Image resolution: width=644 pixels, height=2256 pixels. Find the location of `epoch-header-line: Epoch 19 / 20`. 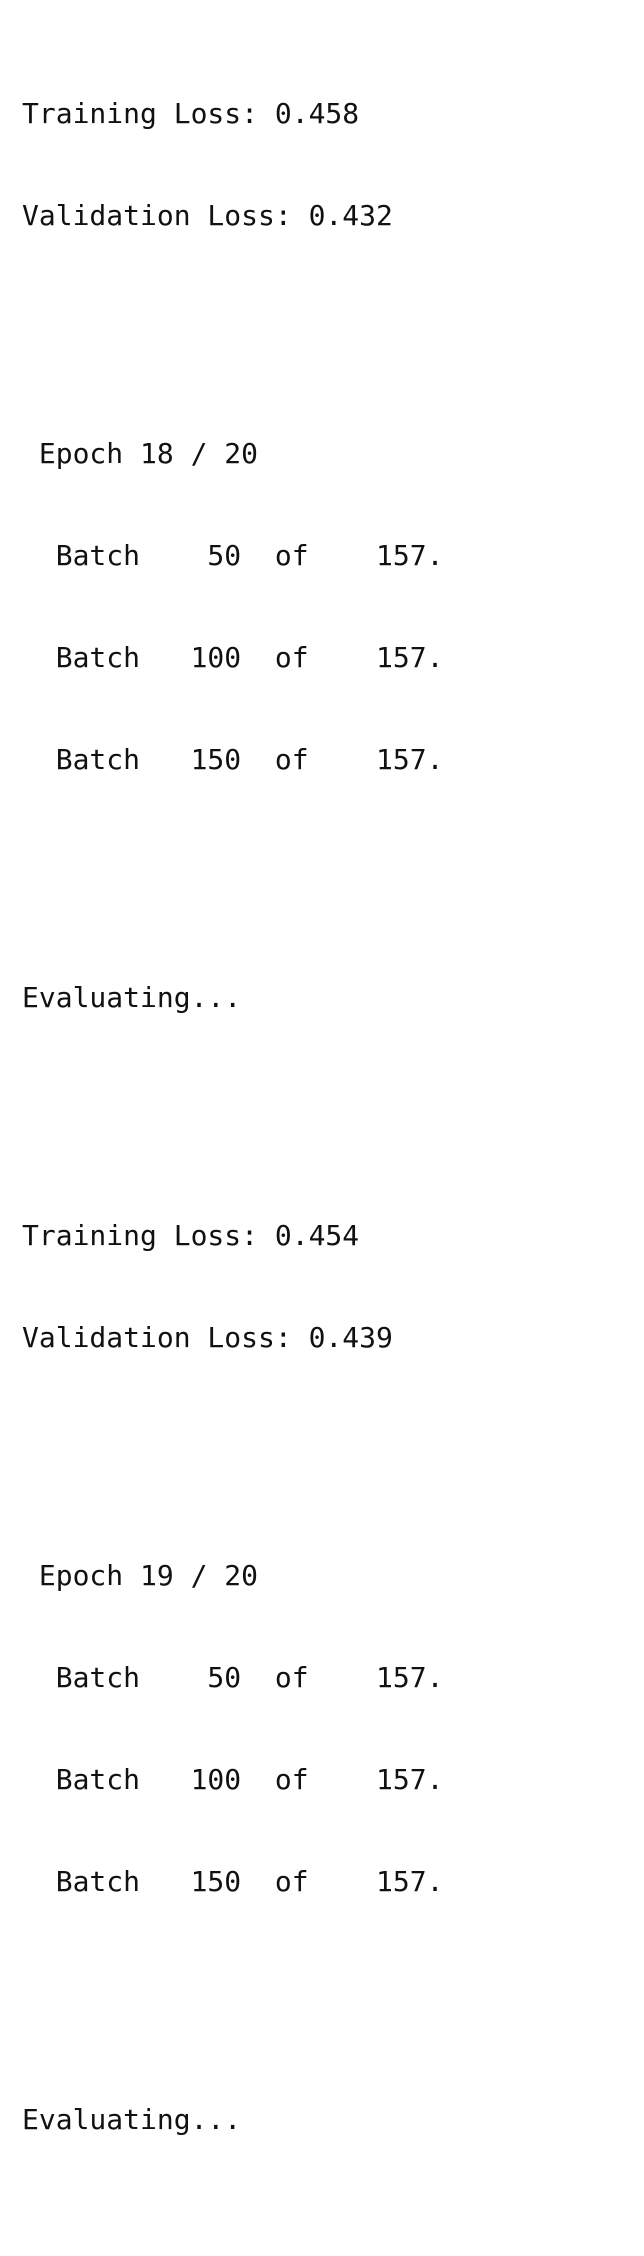

epoch-header-line: Epoch 19 / 20 is located at coordinates (140, 1575).